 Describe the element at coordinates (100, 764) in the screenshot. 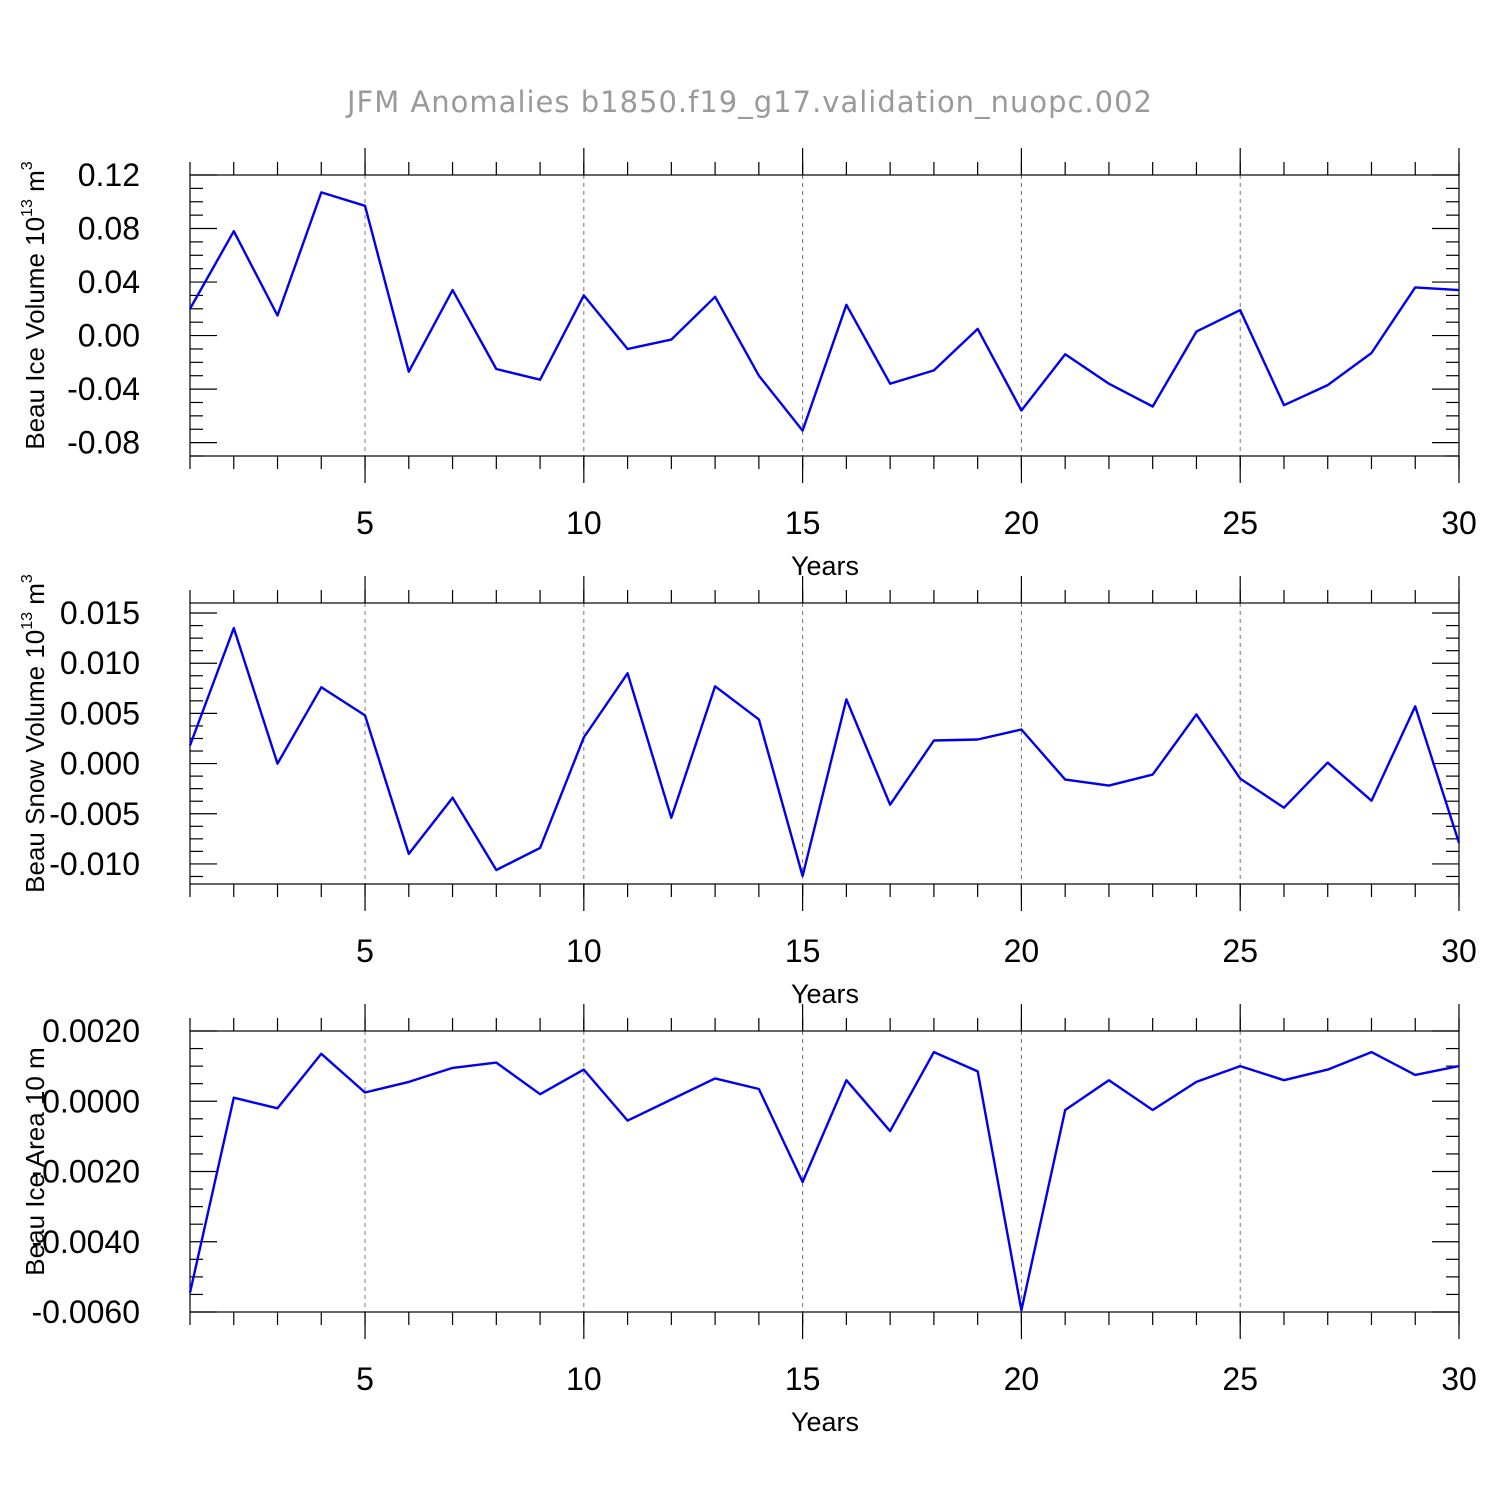

I see `y-tick-label: 0.000` at that location.